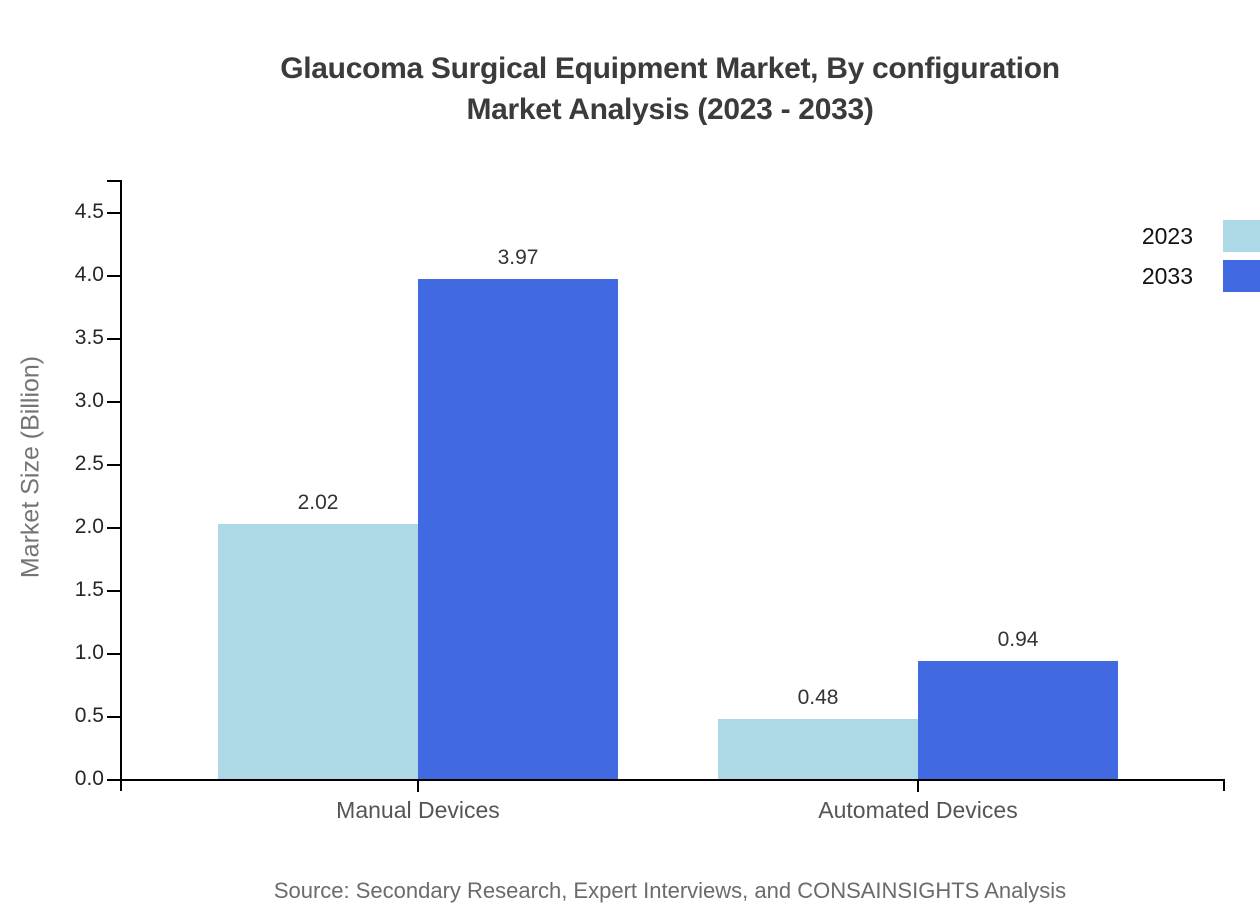 This screenshot has width=1260, height=920. Describe the element at coordinates (1201, 236) in the screenshot. I see `legend-row-2023: 2023` at that location.